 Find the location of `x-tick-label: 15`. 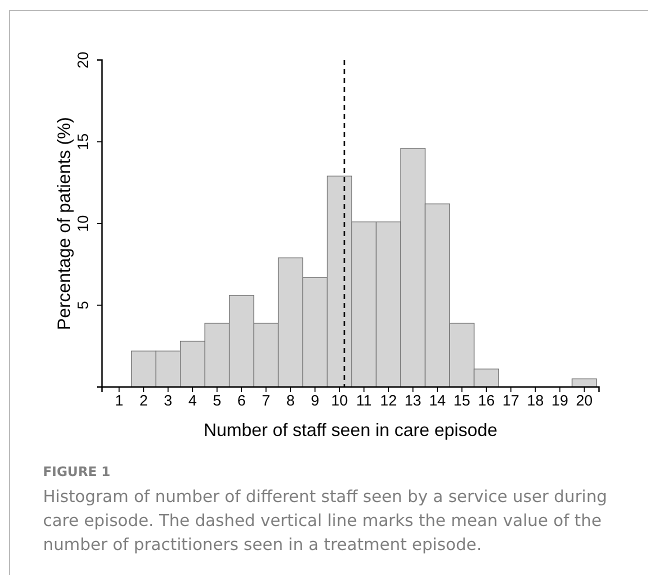

x-tick-label: 15 is located at coordinates (462, 401).